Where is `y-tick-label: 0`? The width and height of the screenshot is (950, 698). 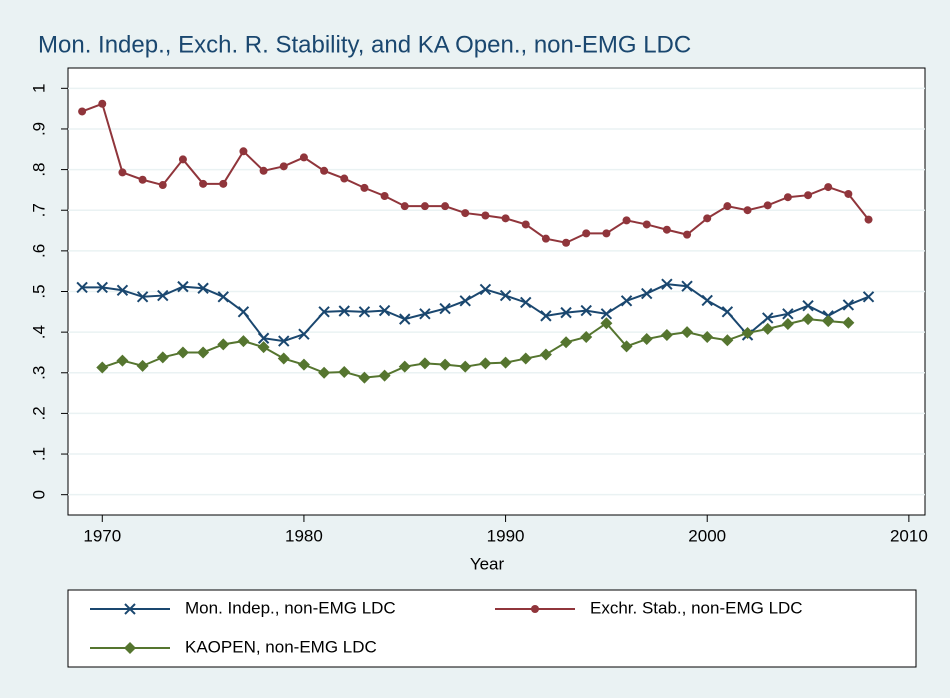
y-tick-label: 0 is located at coordinates (38, 494).